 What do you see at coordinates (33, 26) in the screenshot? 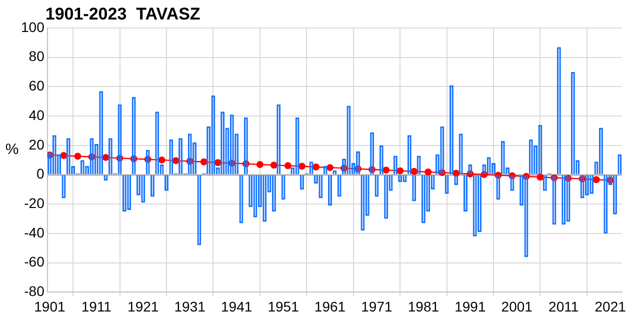
I see `y-tick-label: 100` at bounding box center [33, 26].